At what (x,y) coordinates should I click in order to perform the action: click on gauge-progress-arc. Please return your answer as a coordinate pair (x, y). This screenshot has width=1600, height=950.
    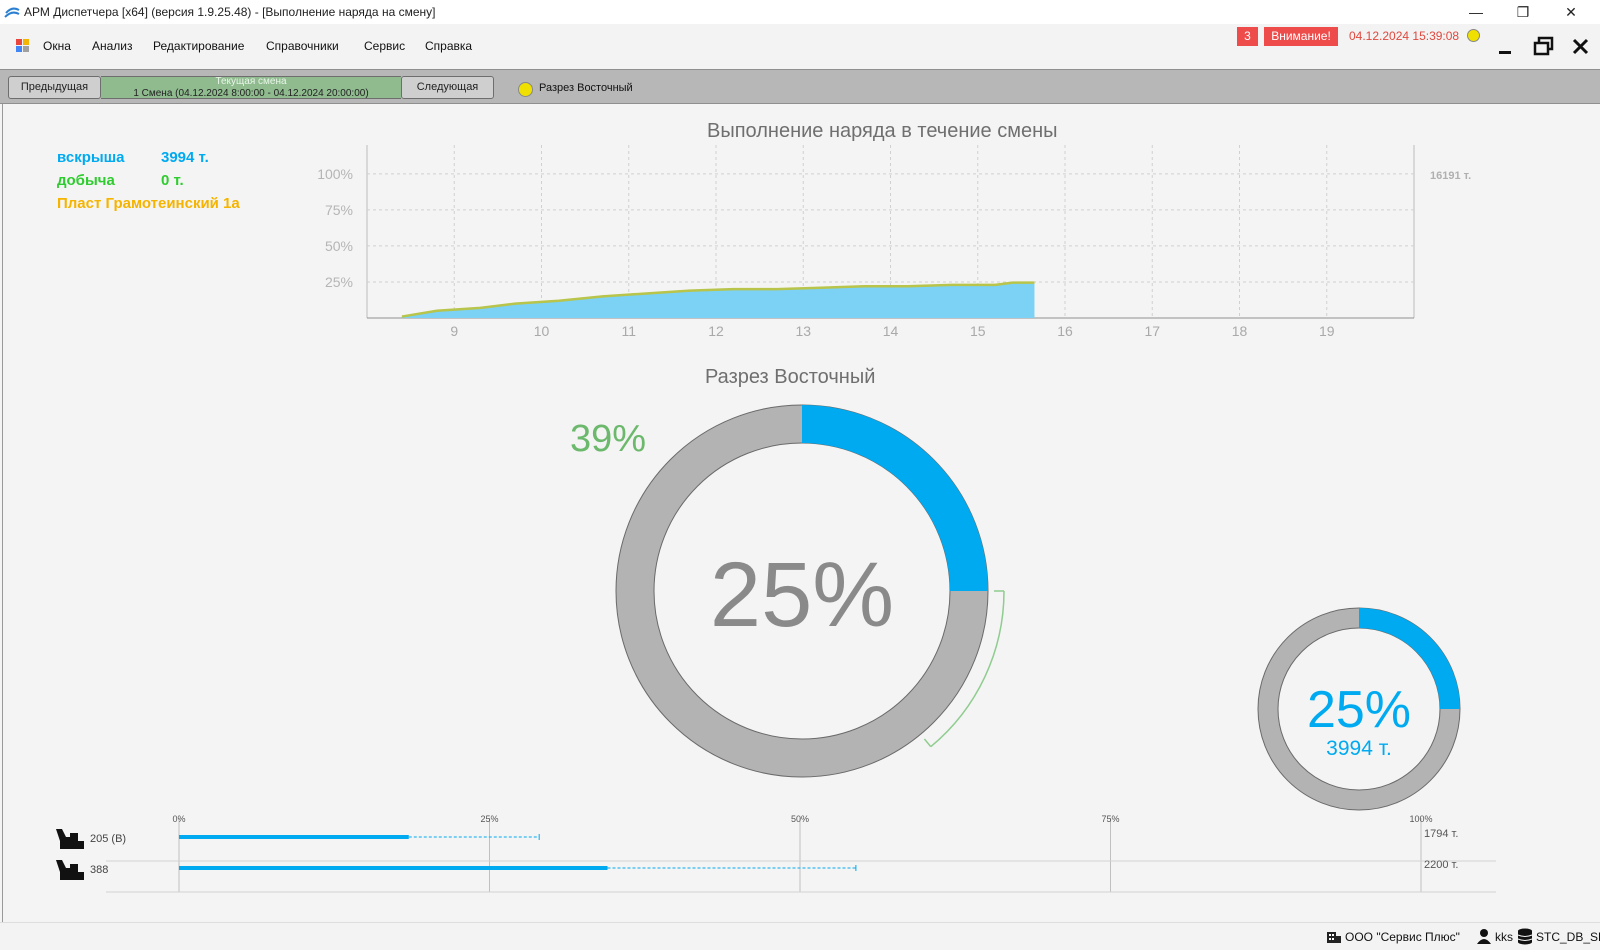
    Looking at the image, I should click on (895, 498).